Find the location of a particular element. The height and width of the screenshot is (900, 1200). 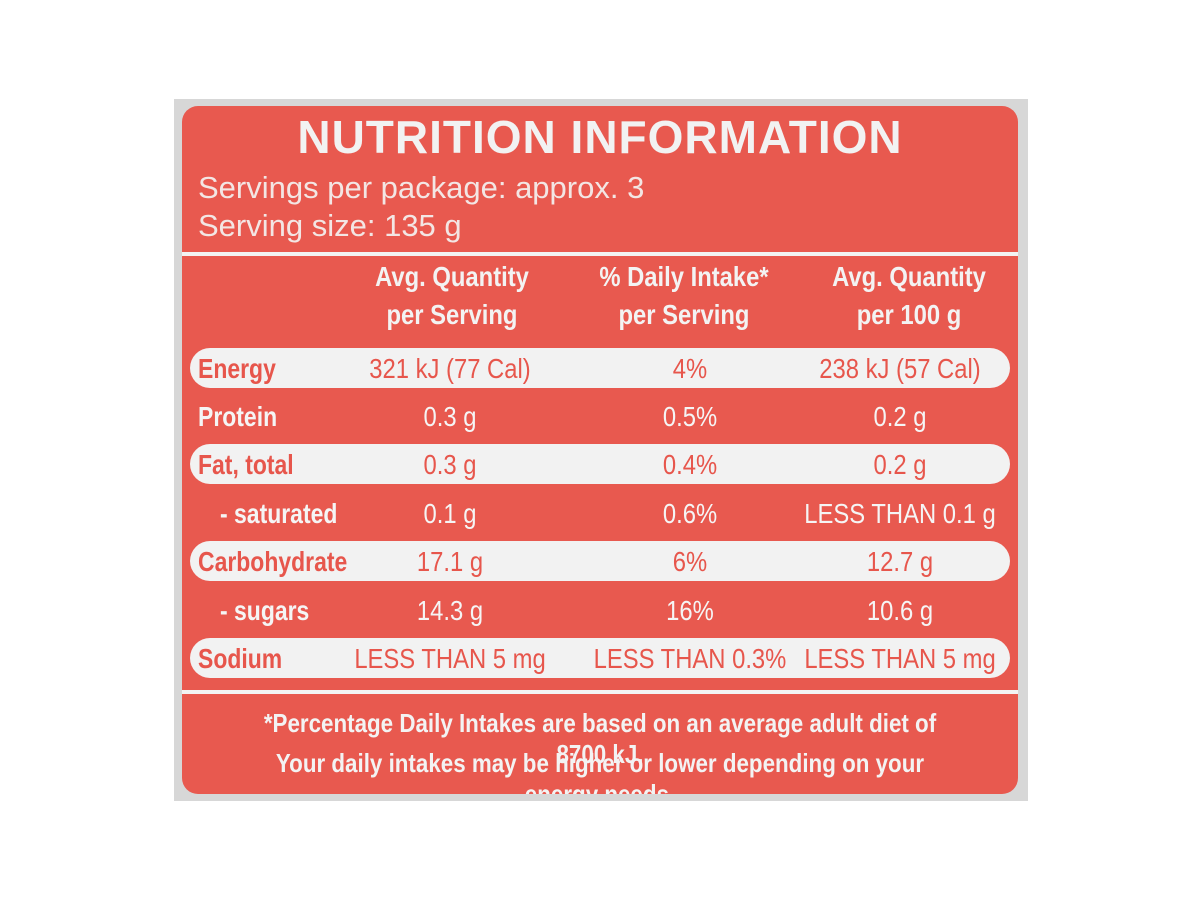

nutrient-name: Energy is located at coordinates (237, 368).